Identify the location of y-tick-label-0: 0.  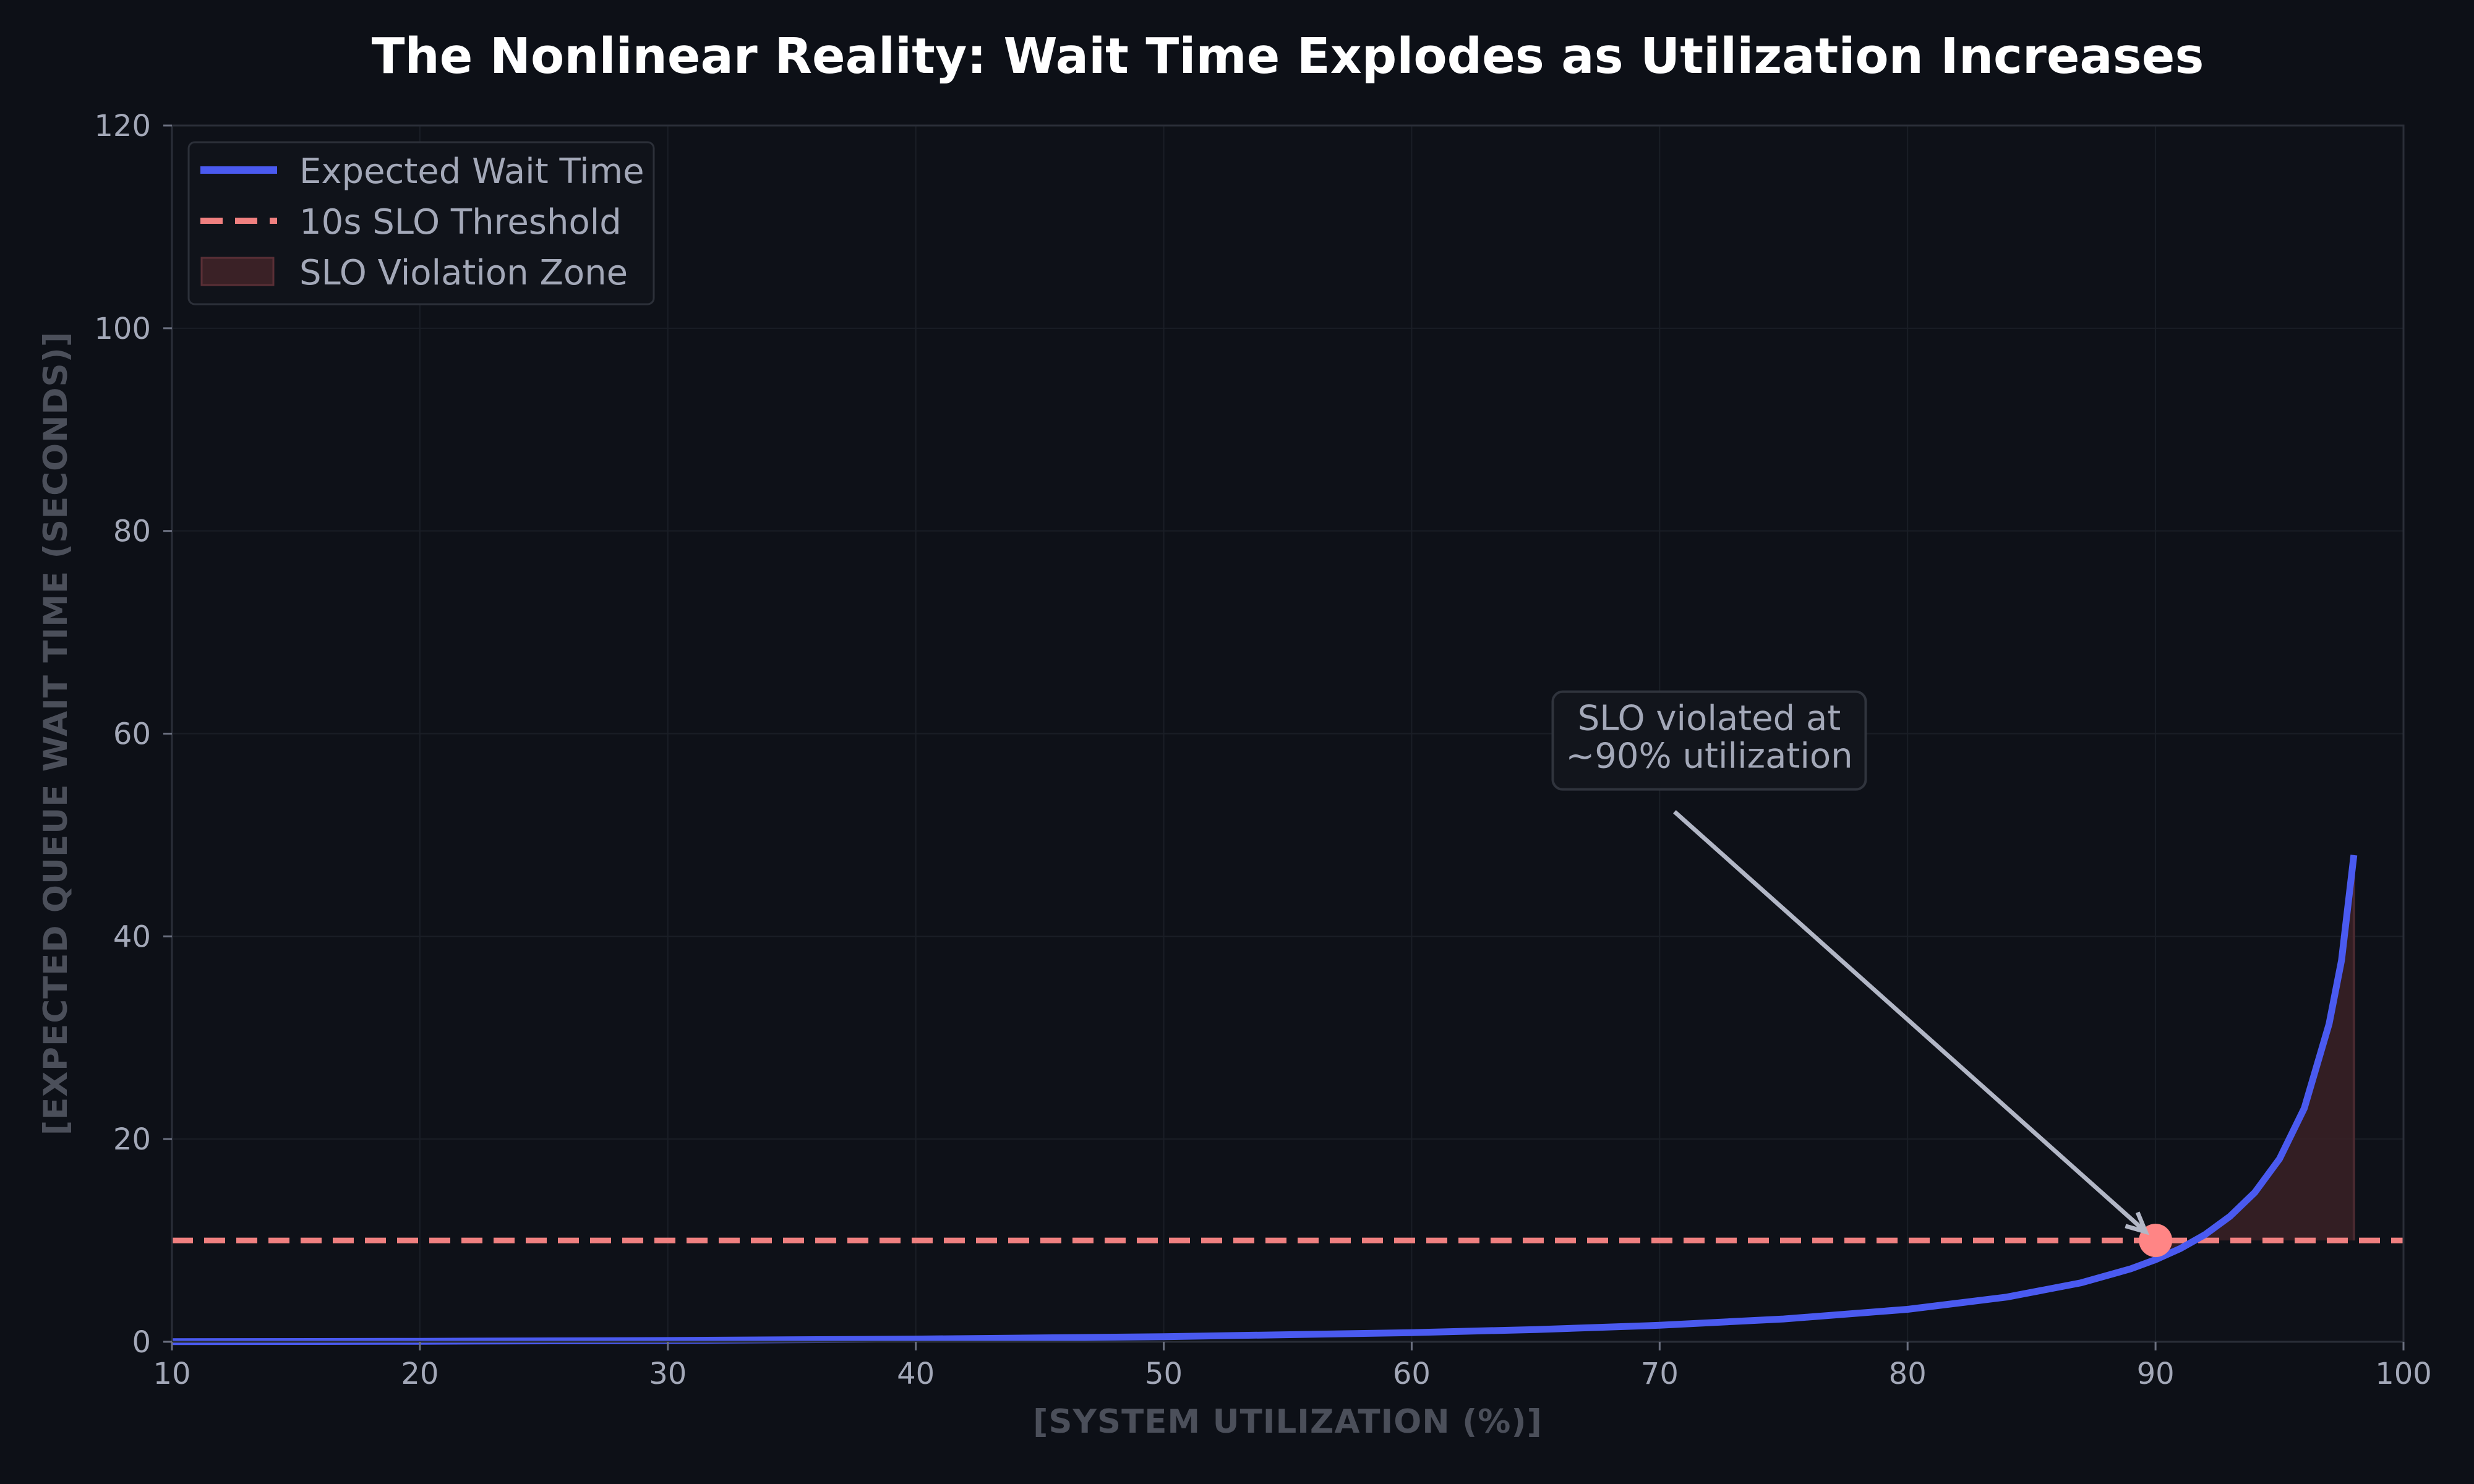
(141, 1342).